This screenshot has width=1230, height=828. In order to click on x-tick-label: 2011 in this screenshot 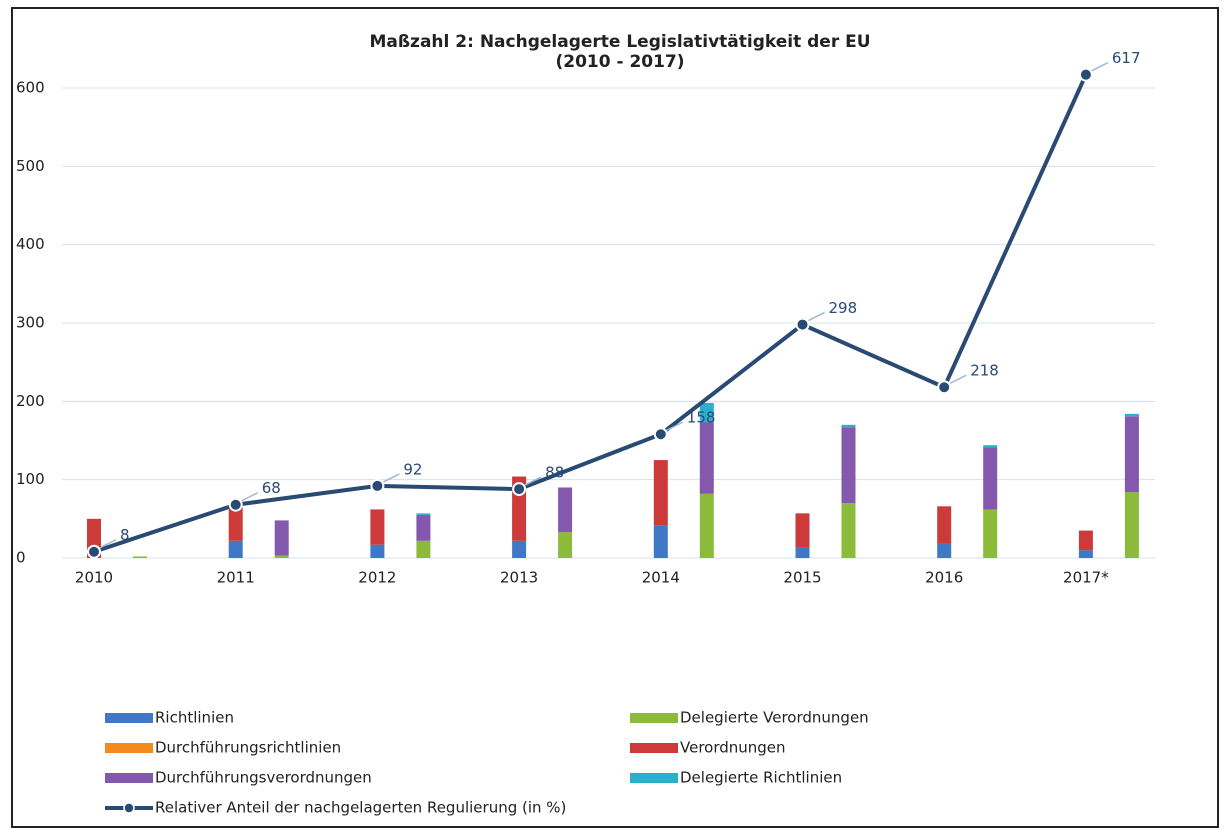, I will do `click(236, 578)`.